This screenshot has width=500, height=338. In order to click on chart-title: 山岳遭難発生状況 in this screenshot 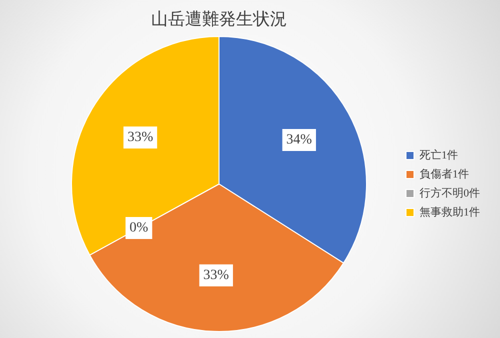, I will do `click(219, 18)`.